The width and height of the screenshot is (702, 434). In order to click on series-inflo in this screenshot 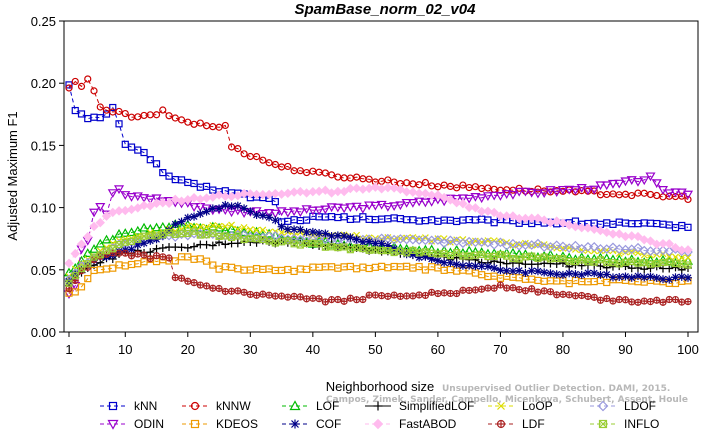, I will do `click(378, 257)`.